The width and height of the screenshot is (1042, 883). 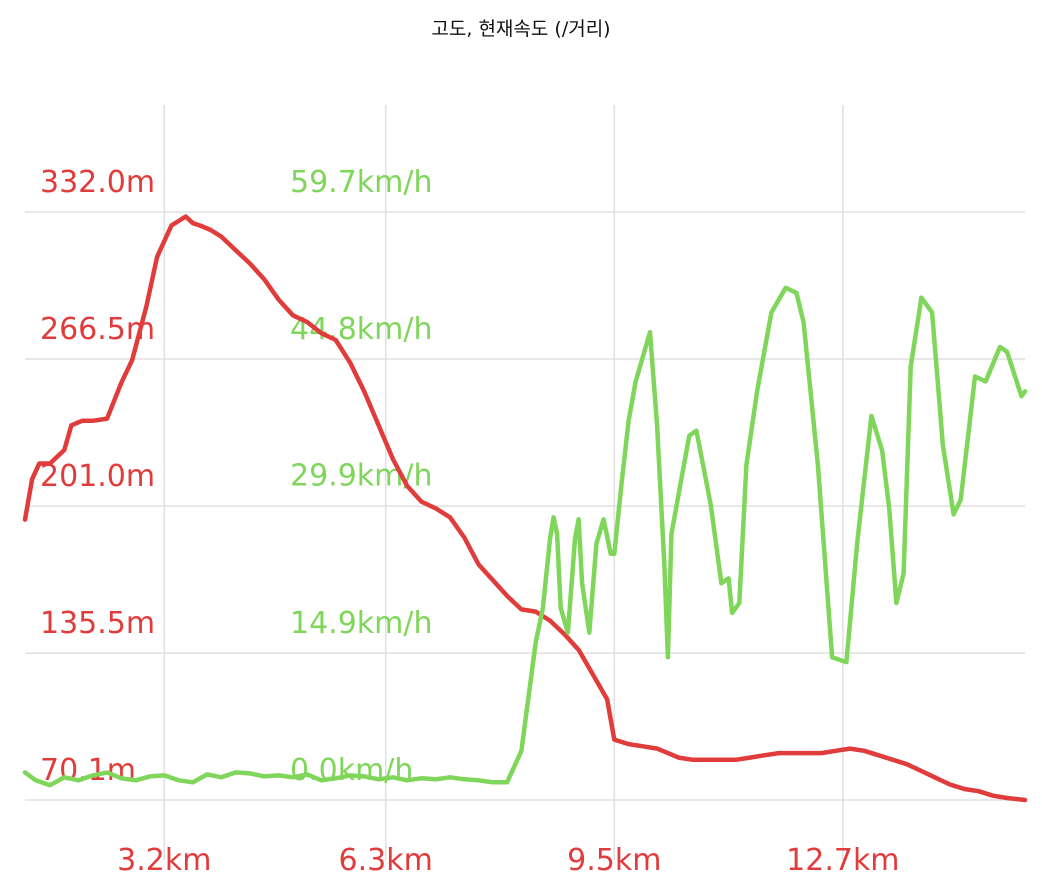 What do you see at coordinates (521, 29) in the screenshot?
I see `chart-title: 고도, 현재속도 (/거리)` at bounding box center [521, 29].